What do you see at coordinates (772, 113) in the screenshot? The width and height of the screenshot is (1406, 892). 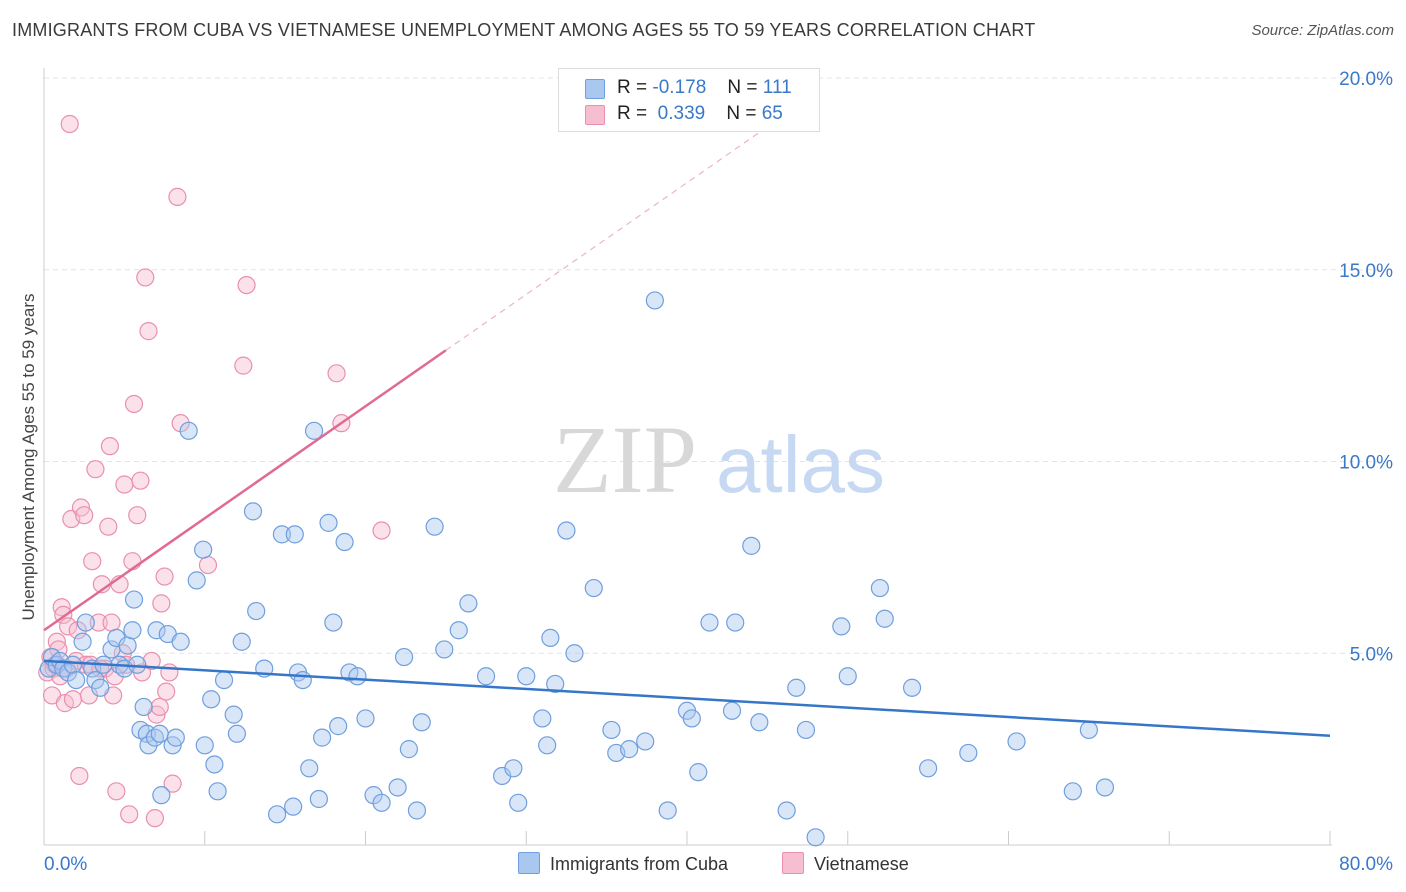 I see `legend-n-value: 65` at bounding box center [772, 113].